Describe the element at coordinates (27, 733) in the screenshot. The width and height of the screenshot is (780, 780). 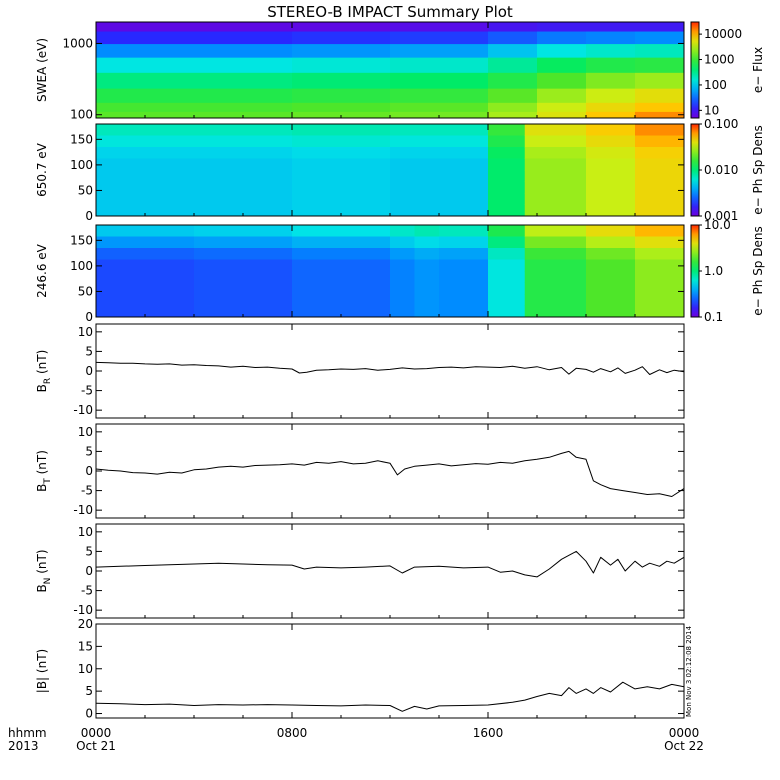
I see `time-format-label: hhmm` at that location.